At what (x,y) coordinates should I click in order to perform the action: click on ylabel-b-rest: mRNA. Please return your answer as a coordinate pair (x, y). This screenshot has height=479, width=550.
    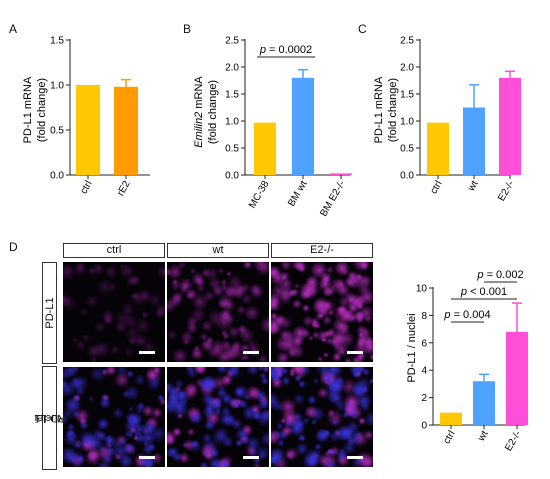
    Looking at the image, I should click on (199, 94).